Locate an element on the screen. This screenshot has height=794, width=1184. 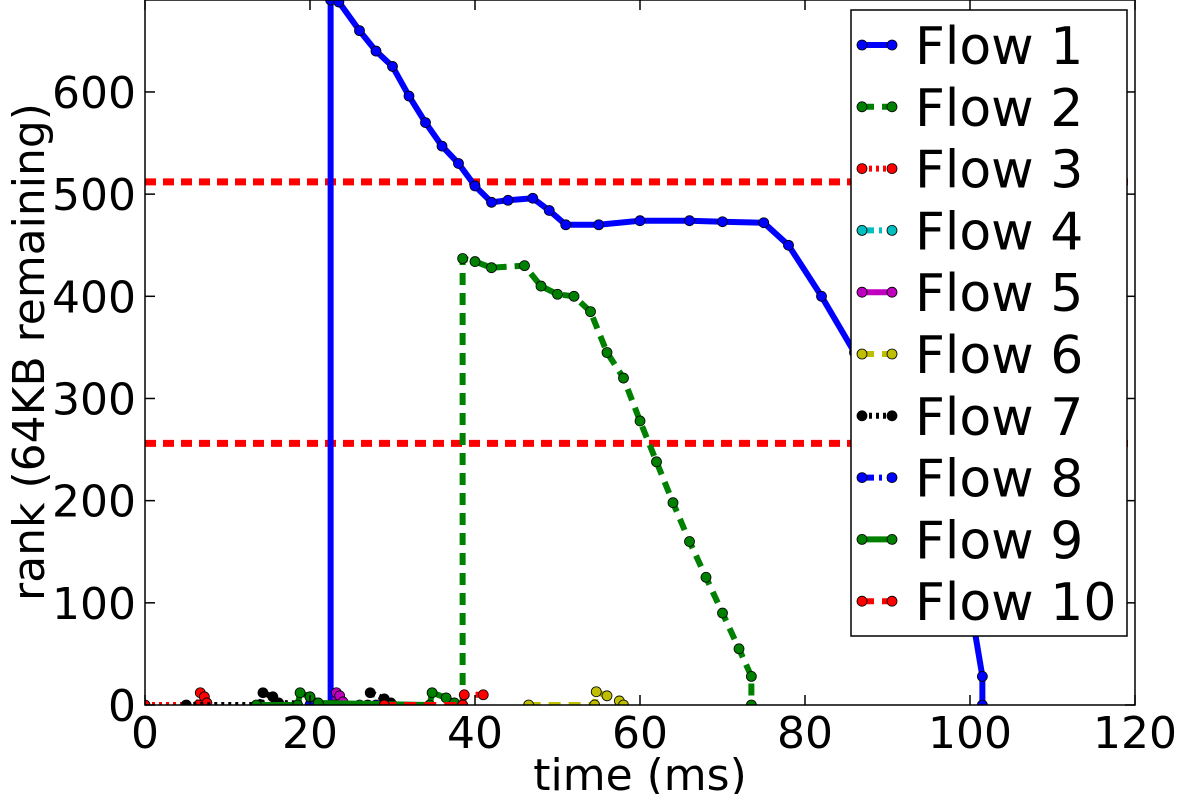
legend-label: Flow 9 is located at coordinates (999, 541).